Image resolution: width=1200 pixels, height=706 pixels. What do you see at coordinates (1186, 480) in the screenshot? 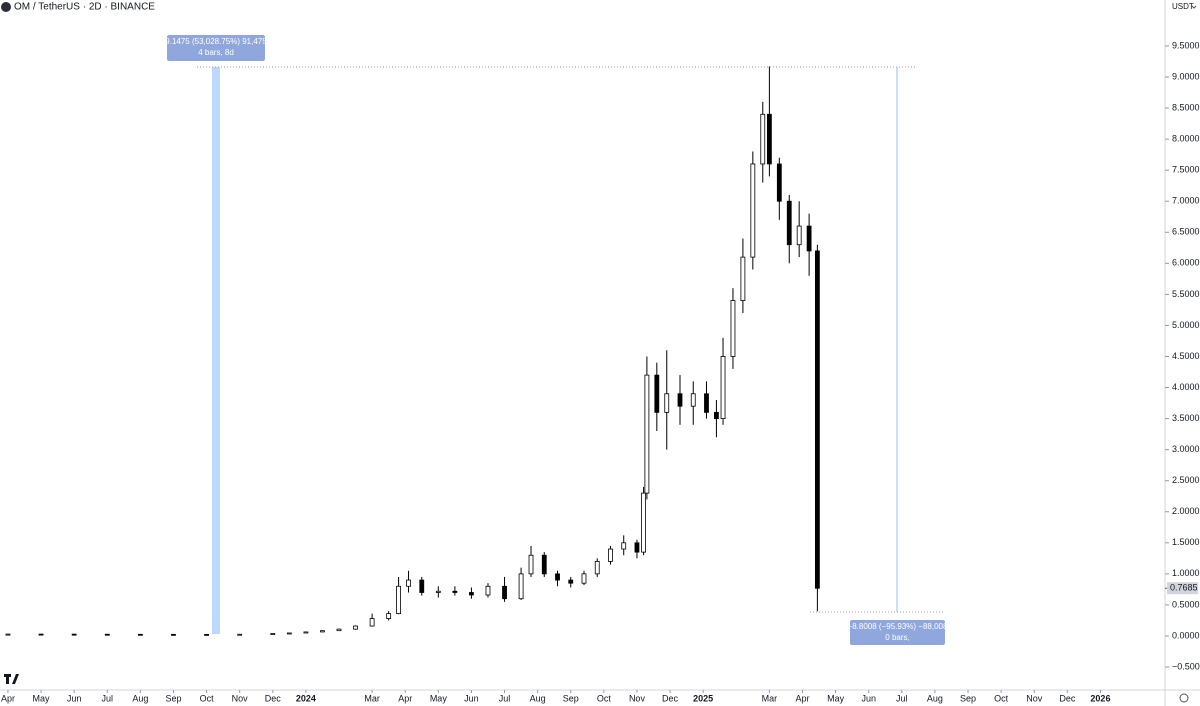
I see `y-tick-label: 2.5000` at bounding box center [1186, 480].